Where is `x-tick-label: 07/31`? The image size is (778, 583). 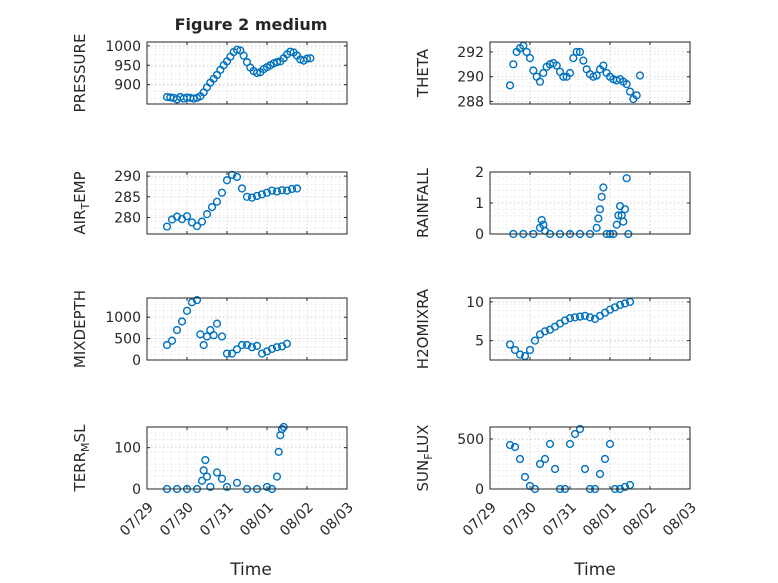
x-tick-label: 07/31 is located at coordinates (560, 520).